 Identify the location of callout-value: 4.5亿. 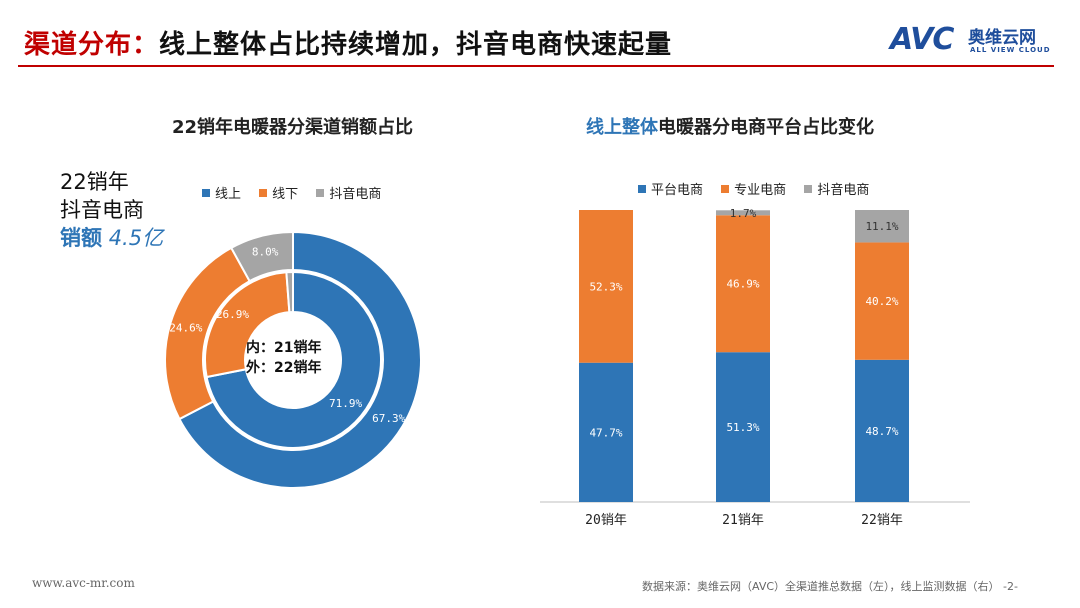
(136, 238).